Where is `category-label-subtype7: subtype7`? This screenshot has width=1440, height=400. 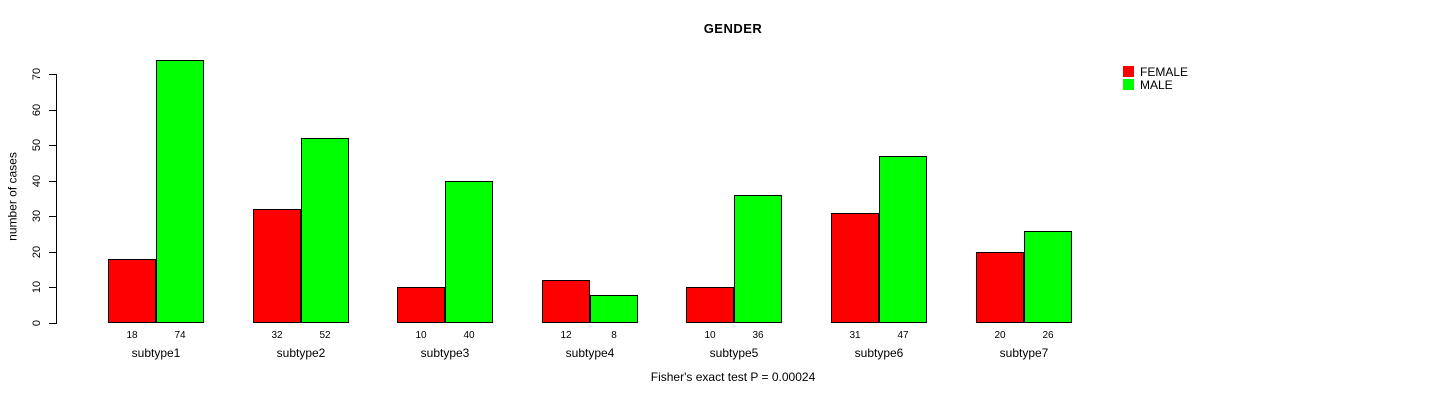 category-label-subtype7: subtype7 is located at coordinates (1024, 353).